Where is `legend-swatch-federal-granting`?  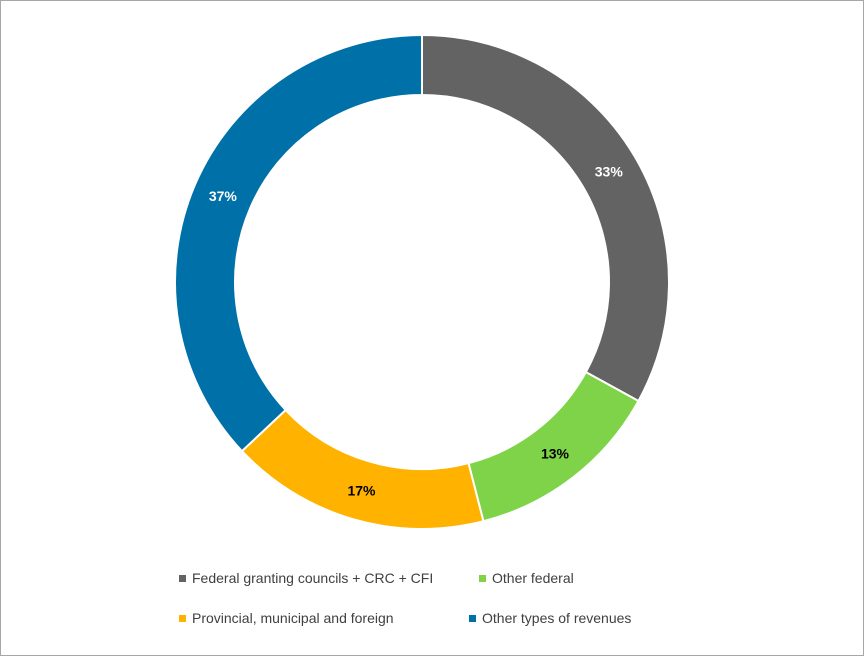
legend-swatch-federal-granting is located at coordinates (182, 578).